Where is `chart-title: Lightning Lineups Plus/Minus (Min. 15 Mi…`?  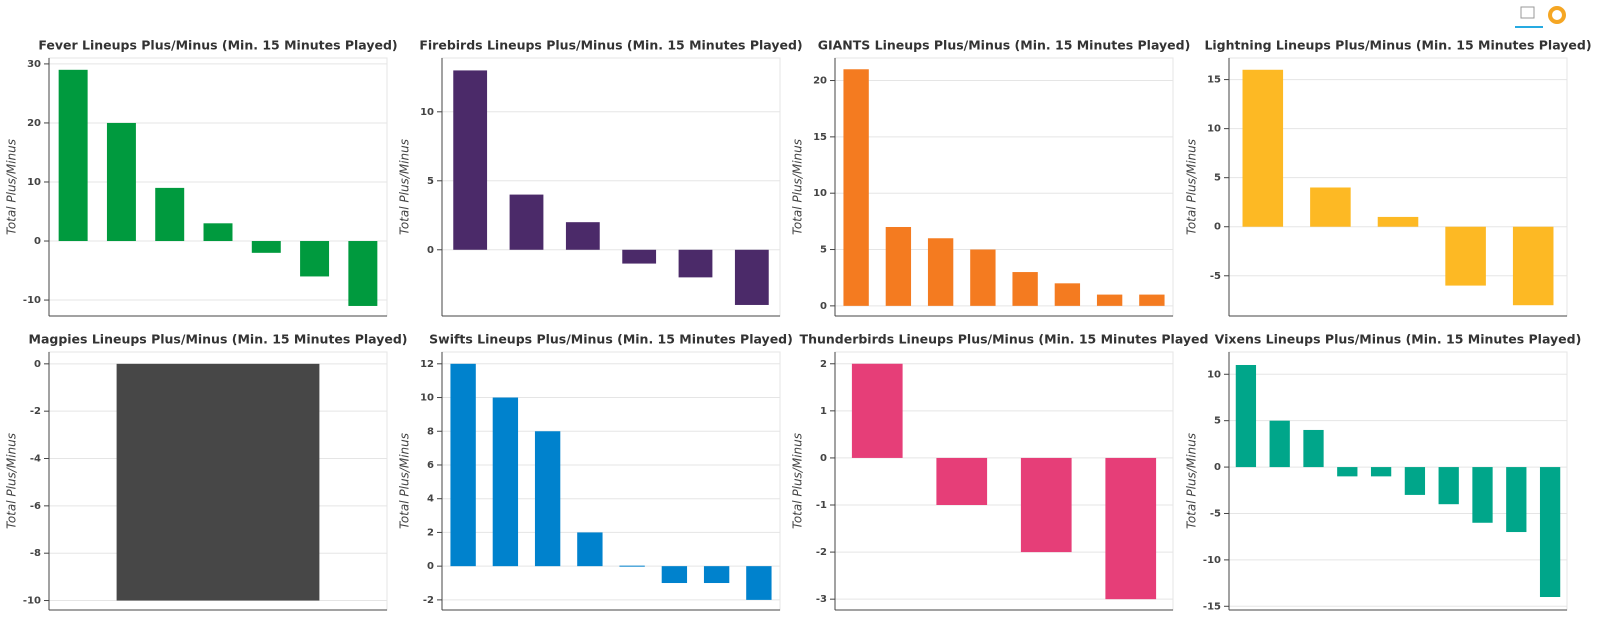 chart-title: Lightning Lineups Plus/Minus (Min. 15 Mi… is located at coordinates (1397, 45).